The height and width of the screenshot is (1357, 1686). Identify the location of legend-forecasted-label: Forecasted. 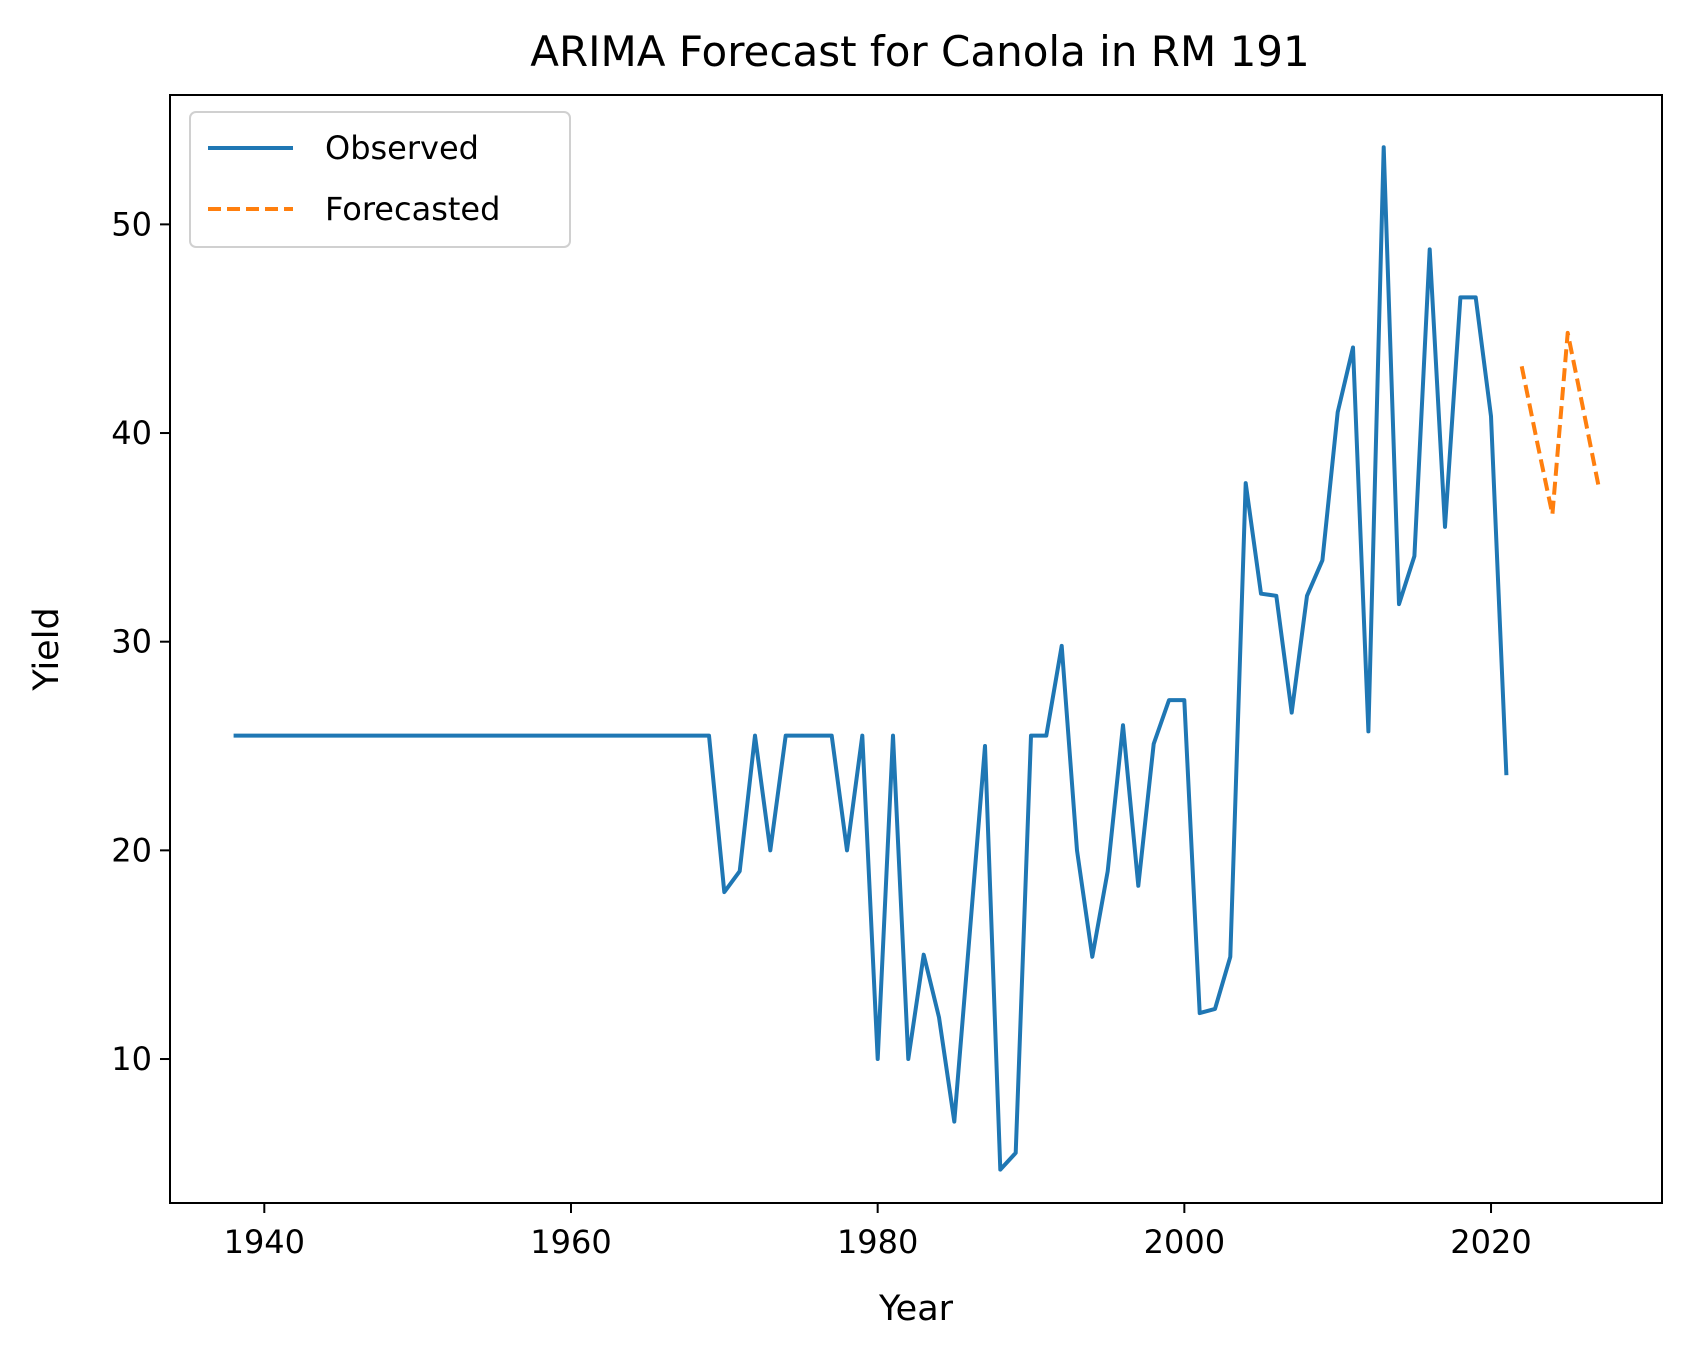
(412, 209).